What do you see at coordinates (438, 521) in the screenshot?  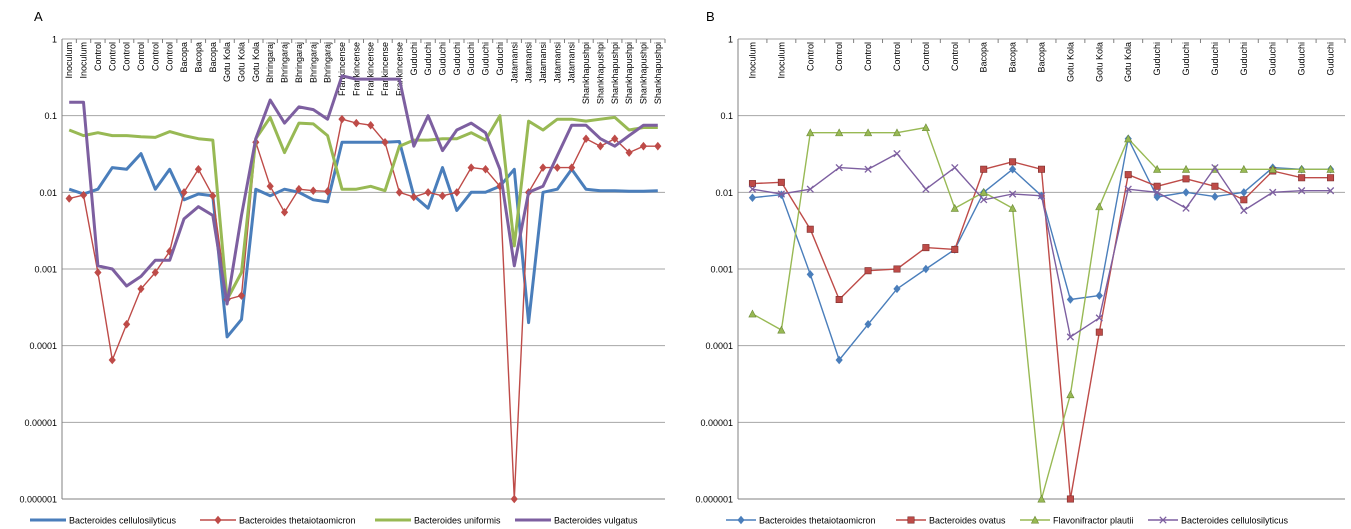 I see `legend-item: Bacteroides uniformis` at bounding box center [438, 521].